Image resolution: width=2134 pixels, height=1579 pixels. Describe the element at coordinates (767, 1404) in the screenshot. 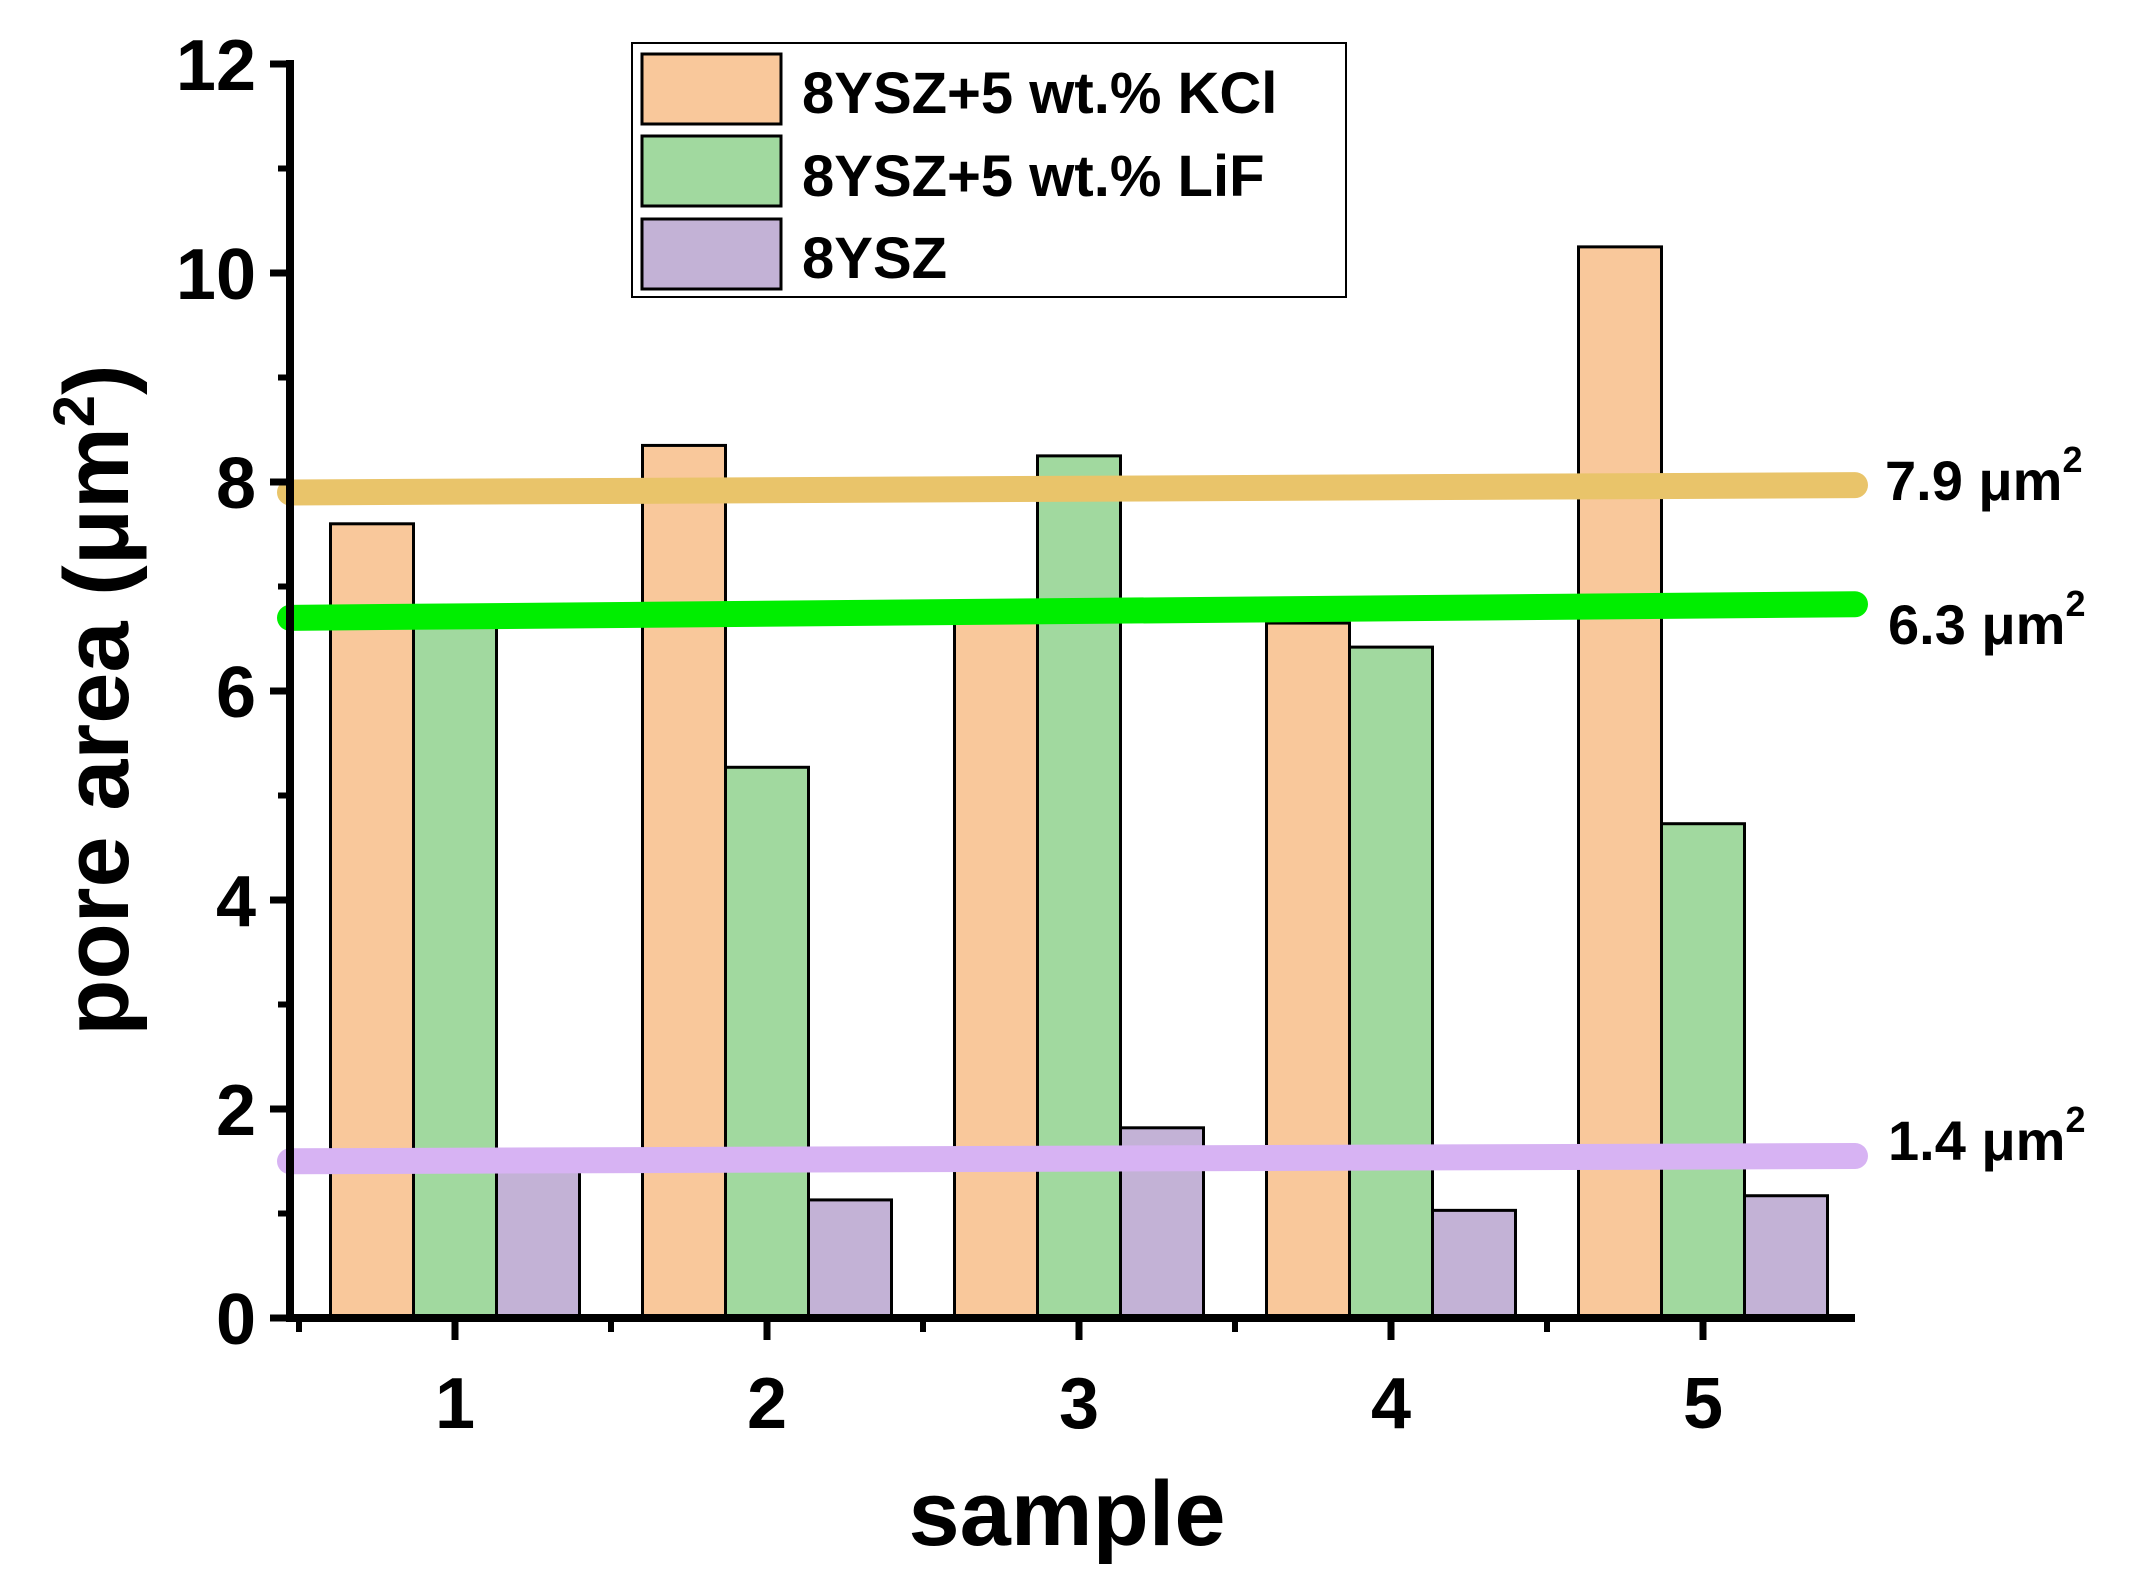

I see `x-tick-label-2: 2` at that location.